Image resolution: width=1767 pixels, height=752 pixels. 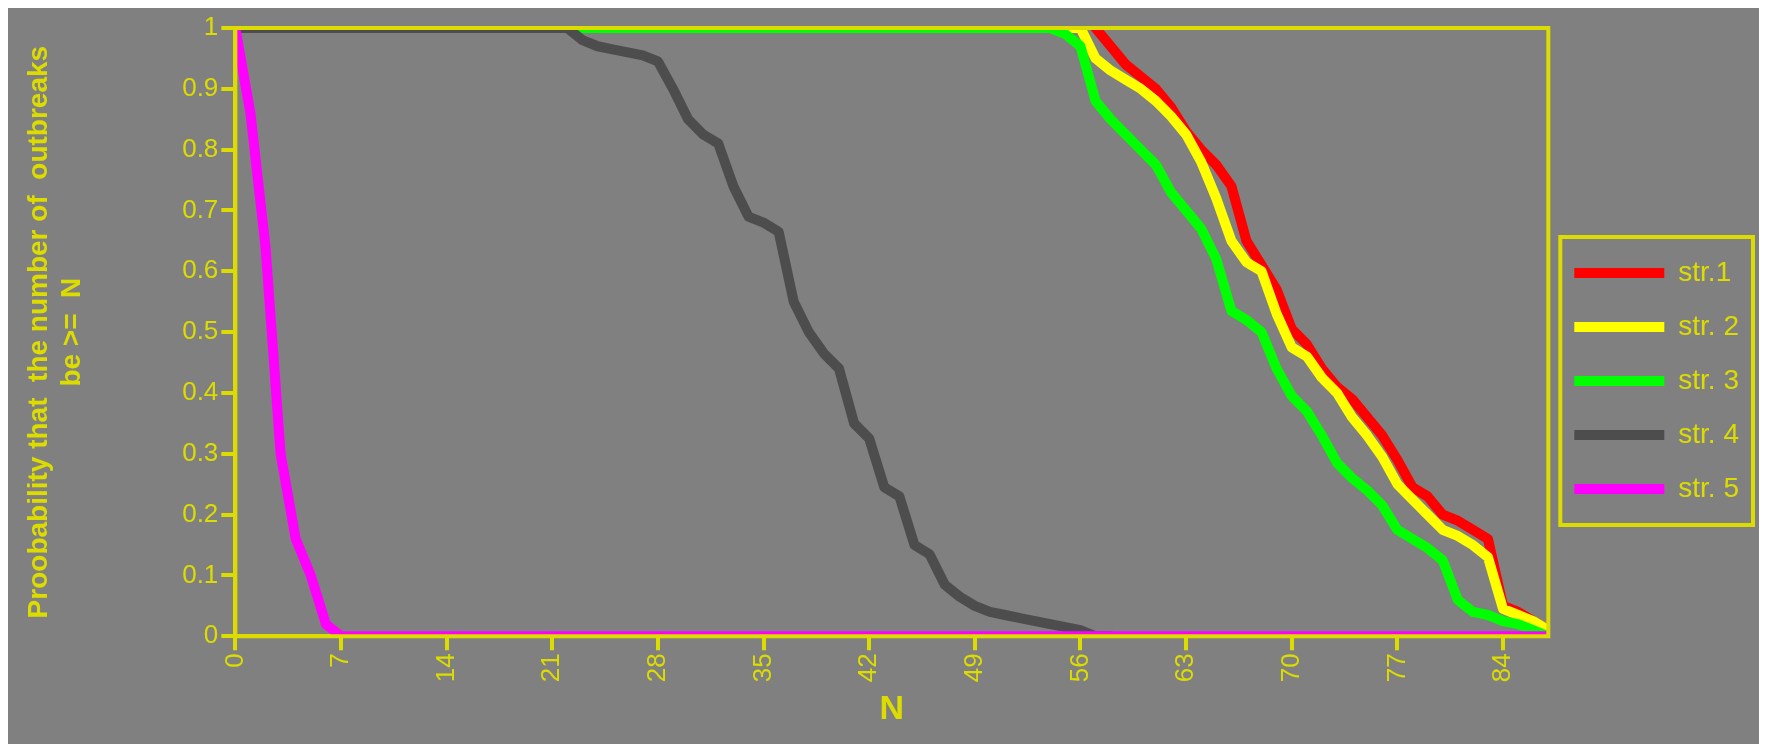 I want to click on y-tick-label: 1, so click(x=211, y=26).